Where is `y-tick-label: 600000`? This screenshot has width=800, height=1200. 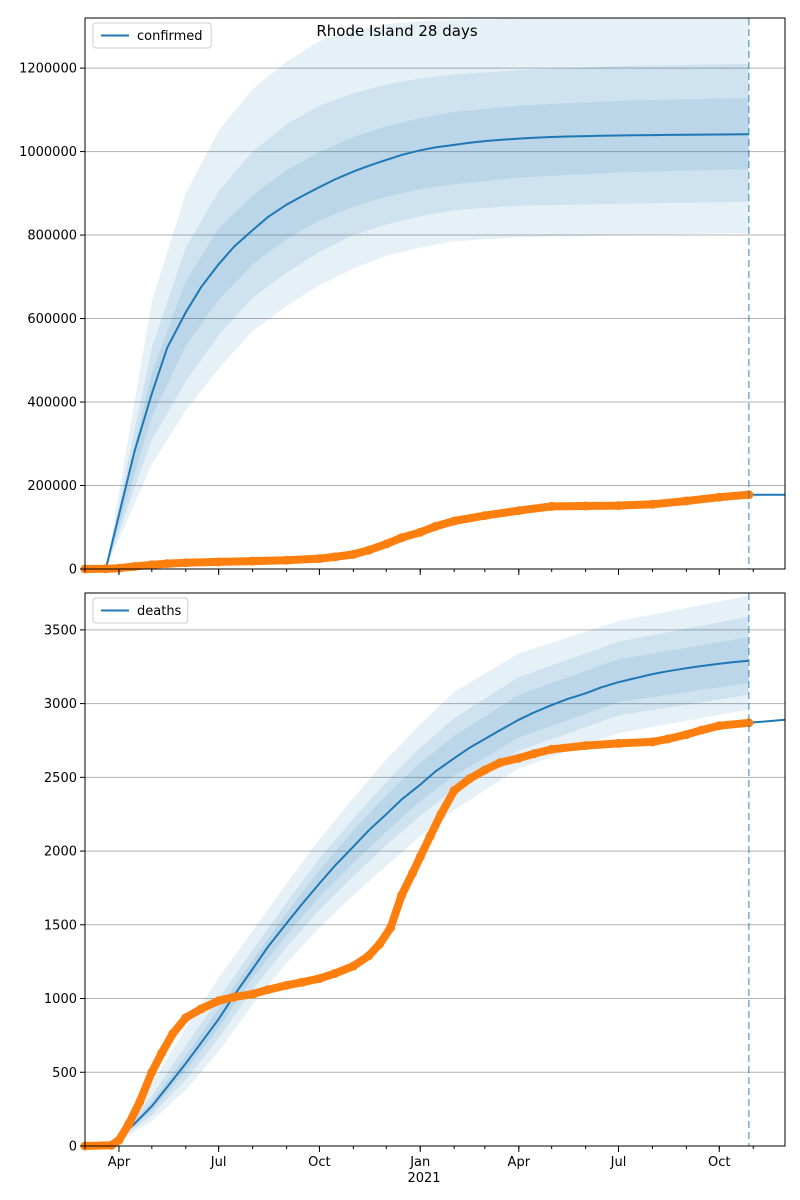
y-tick-label: 600000 is located at coordinates (52, 319).